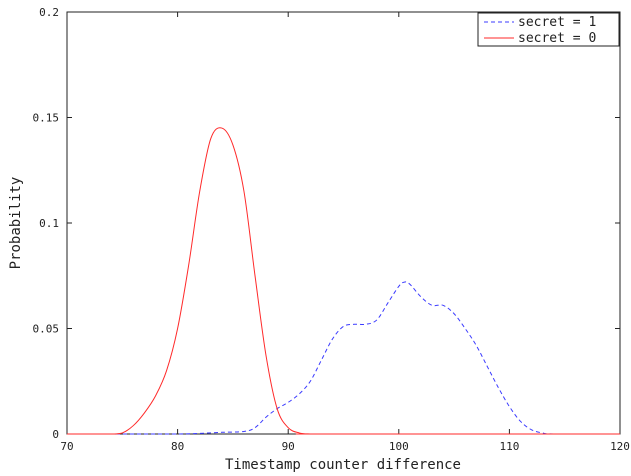  I want to click on x-tick-label: 80, so click(177, 446).